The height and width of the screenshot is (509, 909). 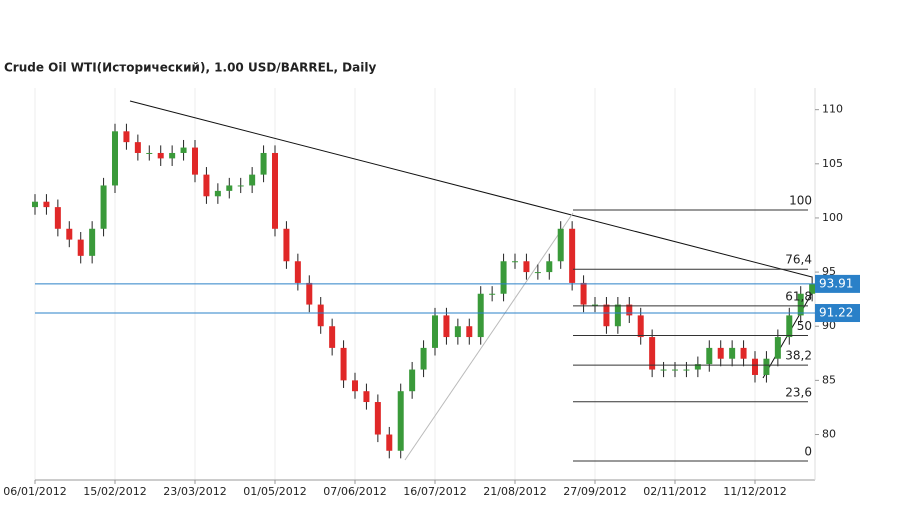 I want to click on x-tick-label: 21/08/2012, so click(x=514, y=491).